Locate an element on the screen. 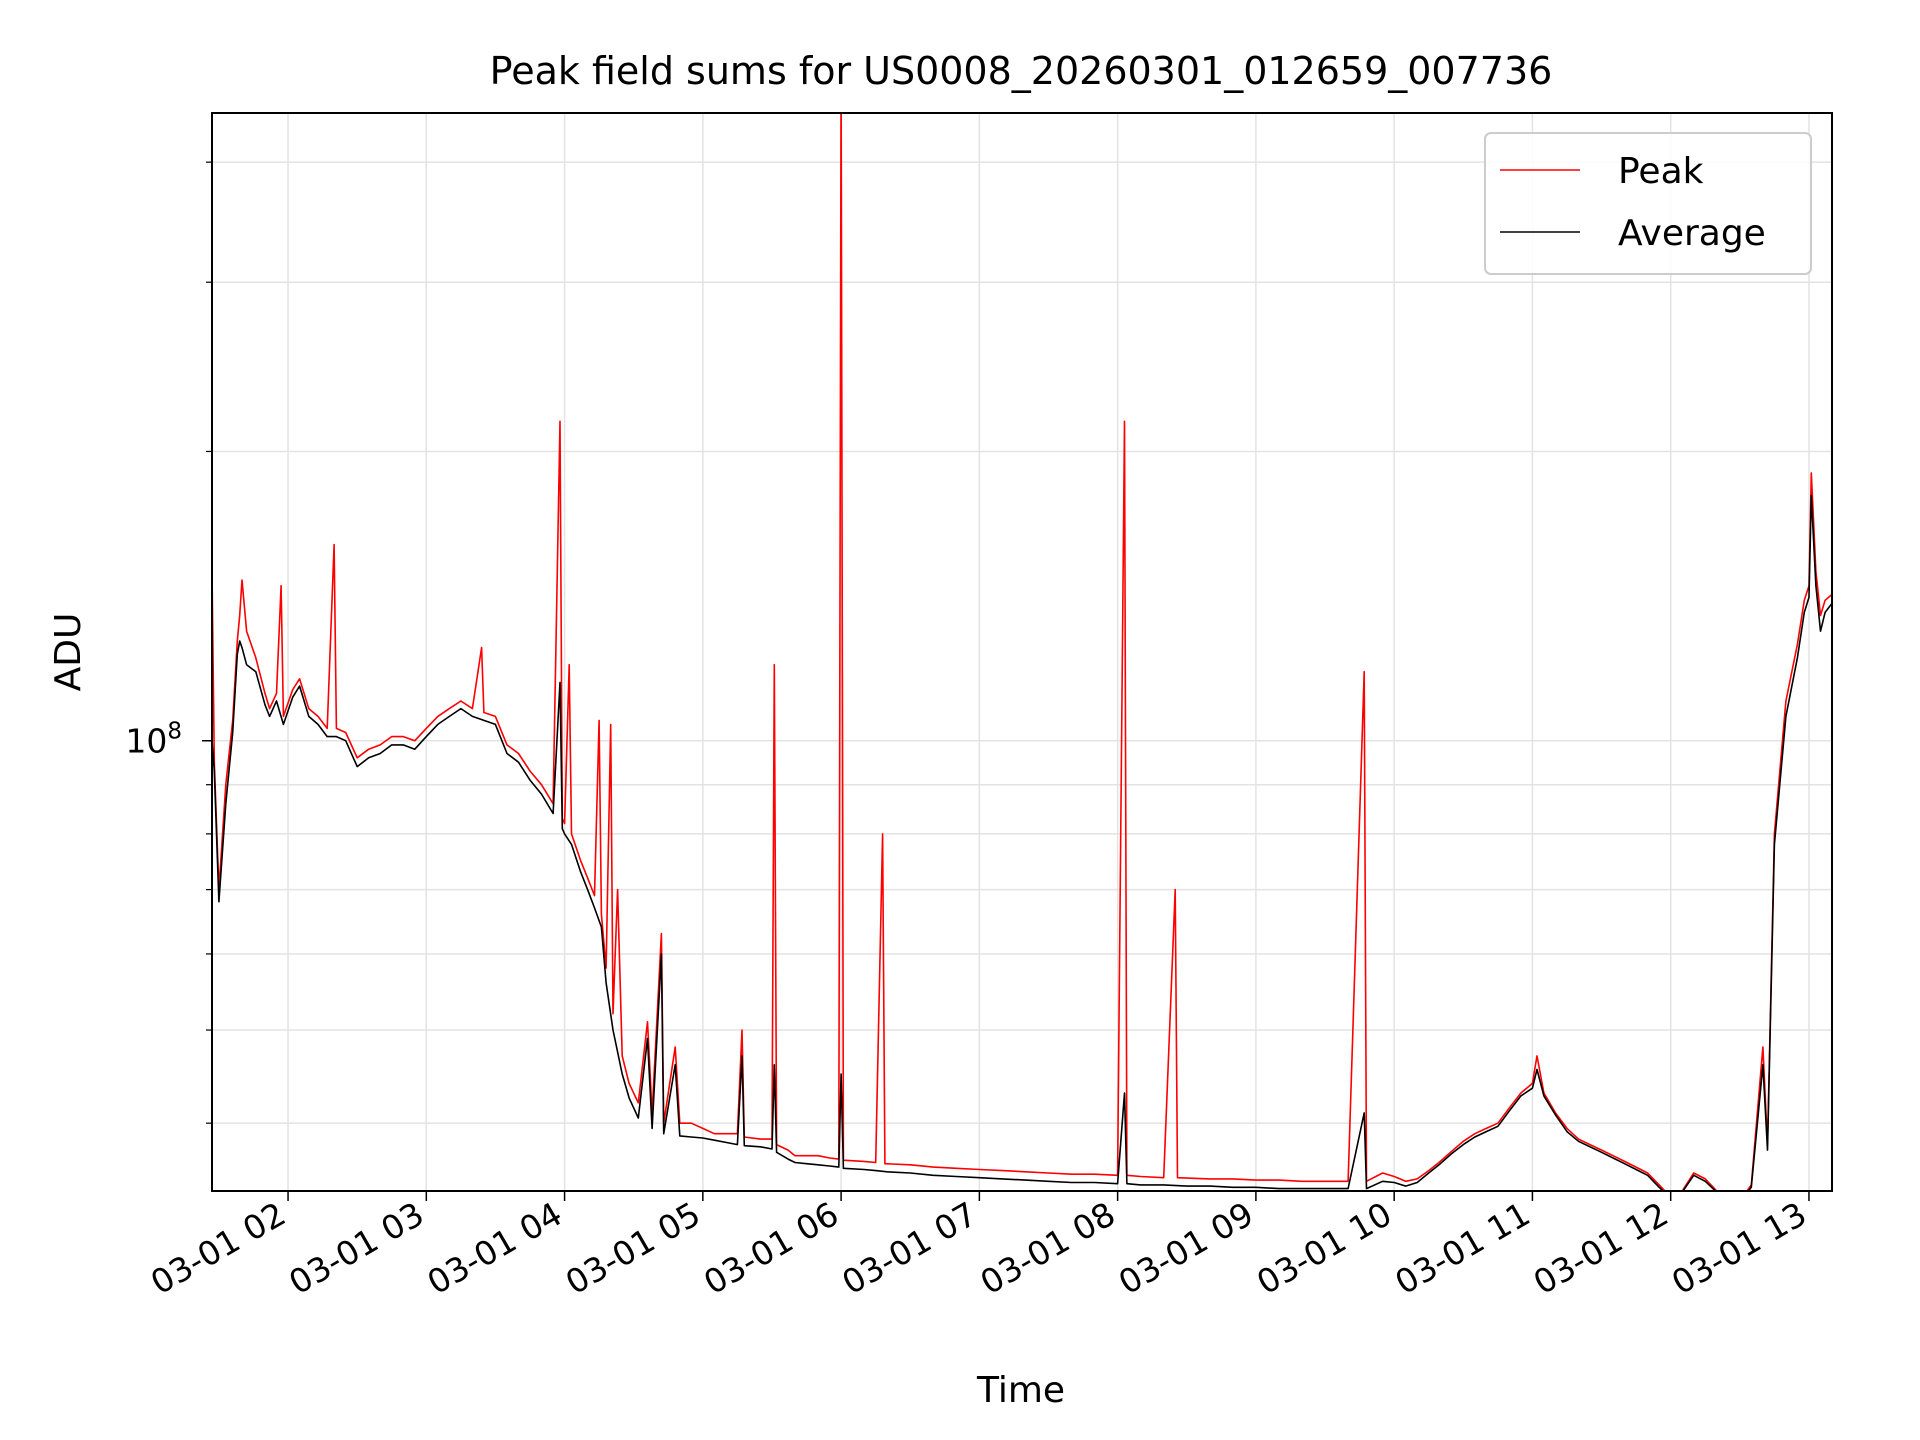 This screenshot has width=1920, height=1440. y-tick-label: 108 is located at coordinates (153, 740).